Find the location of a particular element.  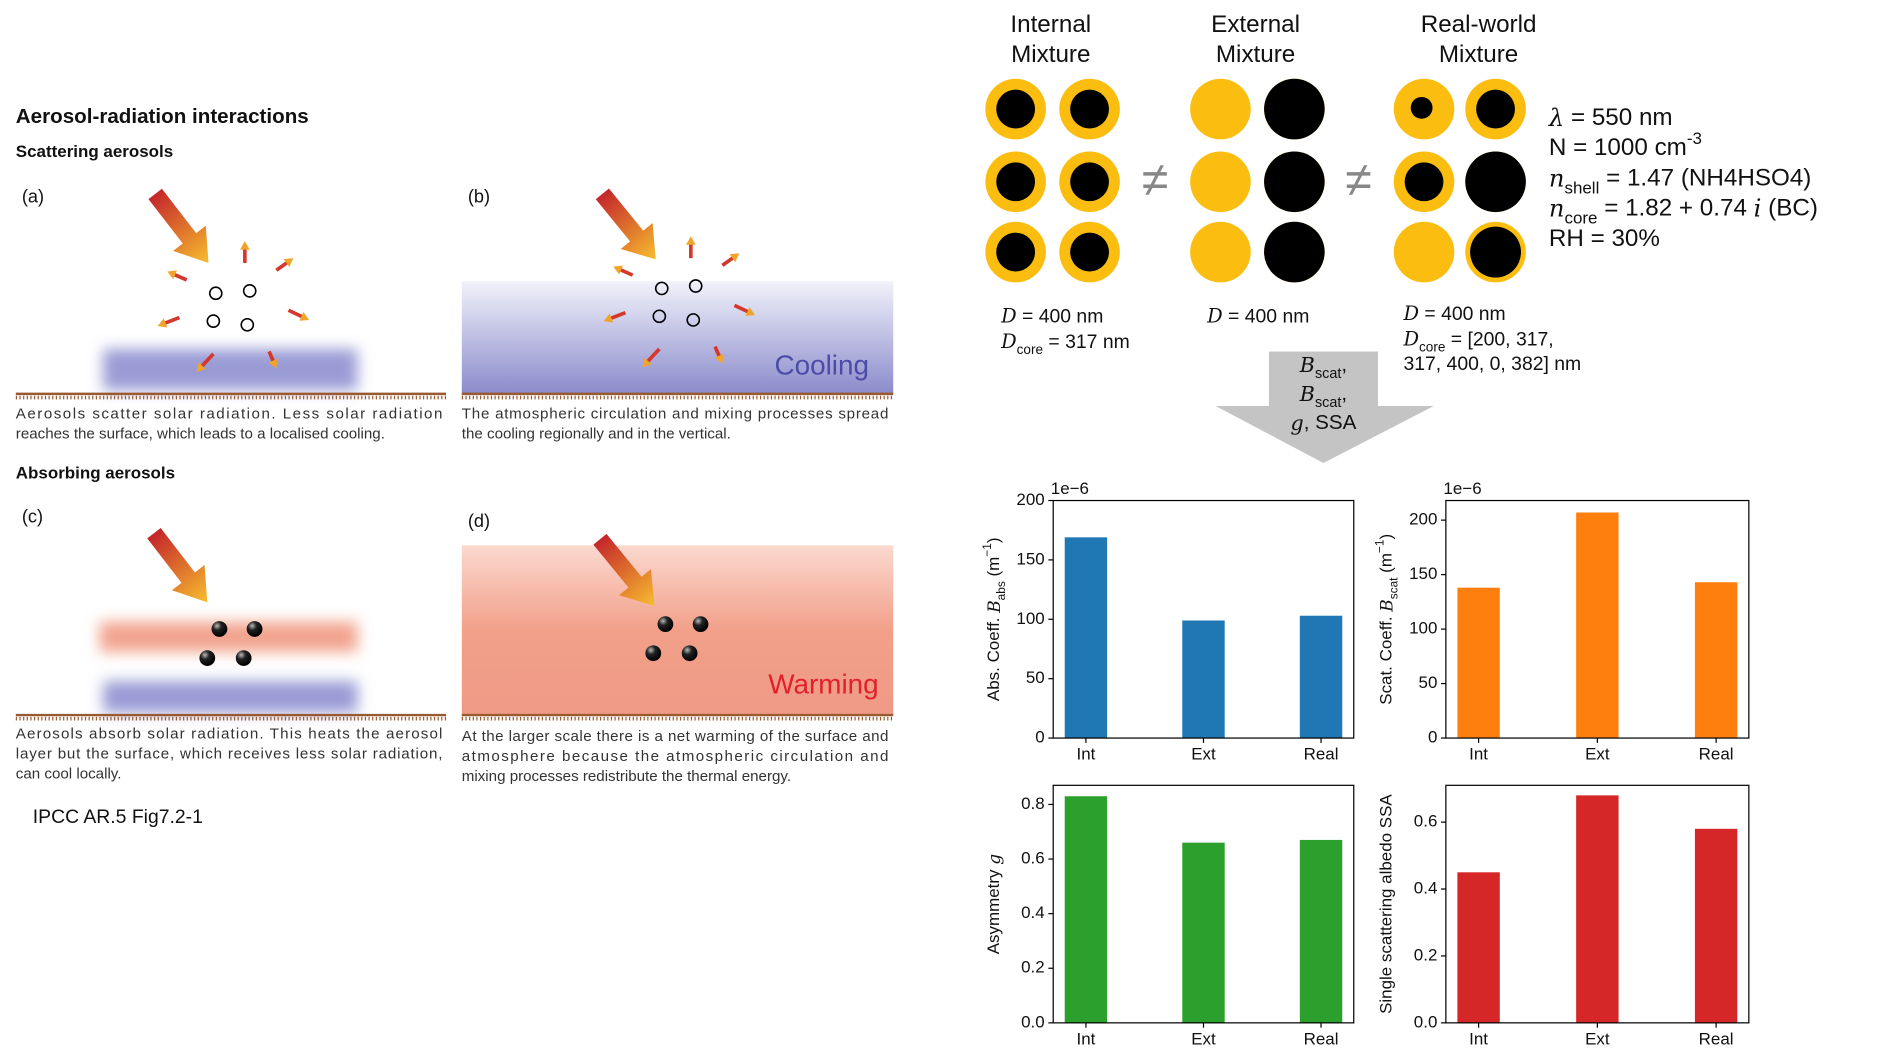

panel-label: (a) is located at coordinates (33, 196).